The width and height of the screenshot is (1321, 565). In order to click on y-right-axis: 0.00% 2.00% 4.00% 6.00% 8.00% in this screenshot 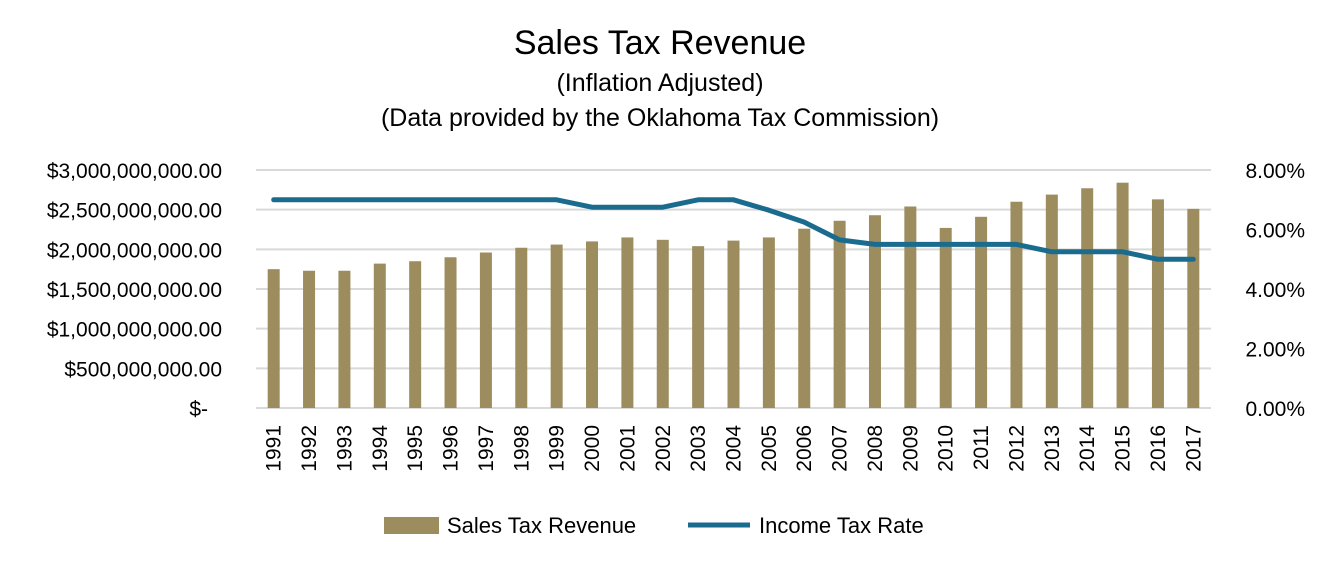, I will do `click(1275, 290)`.